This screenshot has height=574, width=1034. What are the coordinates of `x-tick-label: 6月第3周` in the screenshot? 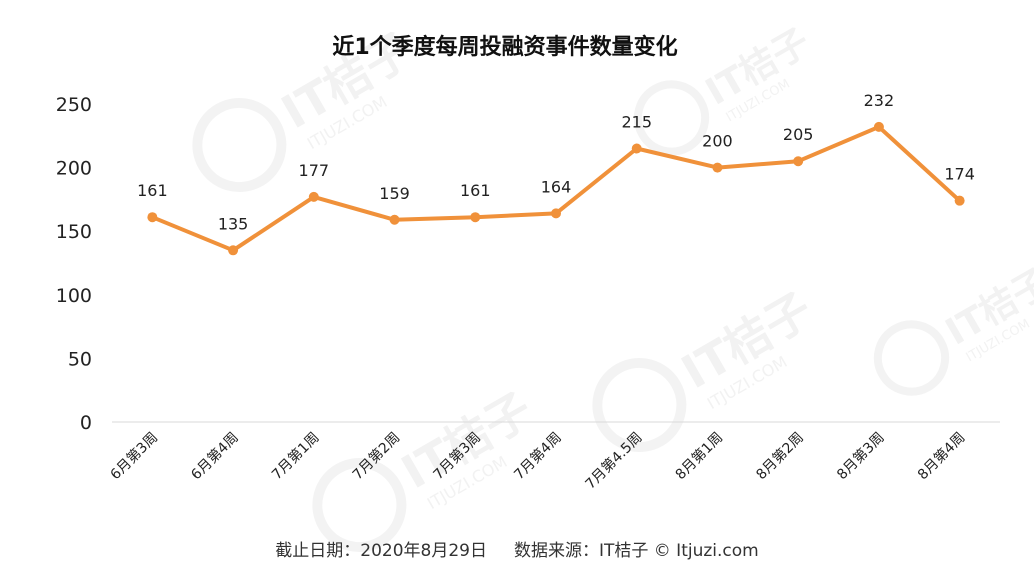 It's located at (134, 456).